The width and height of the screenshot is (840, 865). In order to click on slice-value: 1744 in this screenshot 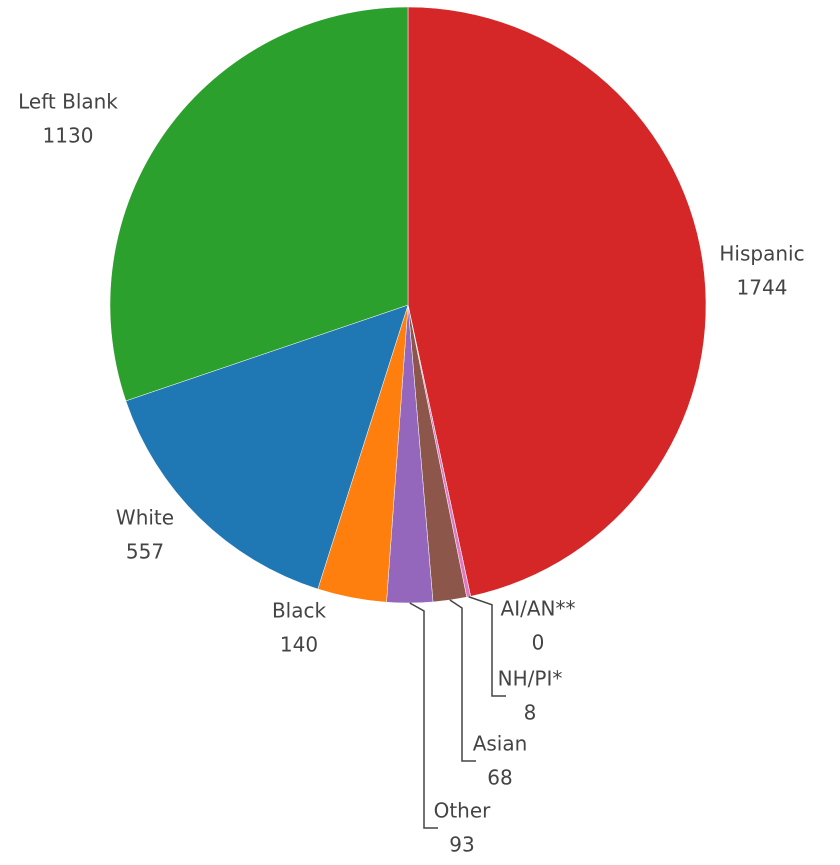, I will do `click(762, 288)`.